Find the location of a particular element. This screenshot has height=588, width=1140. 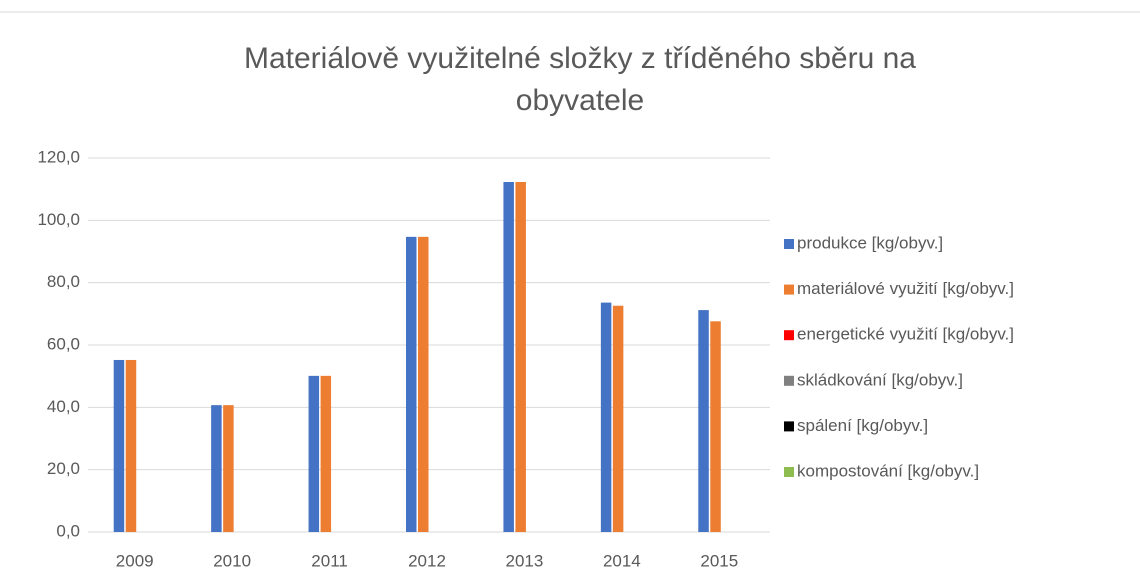

x-tick-label: 2013 is located at coordinates (525, 560).